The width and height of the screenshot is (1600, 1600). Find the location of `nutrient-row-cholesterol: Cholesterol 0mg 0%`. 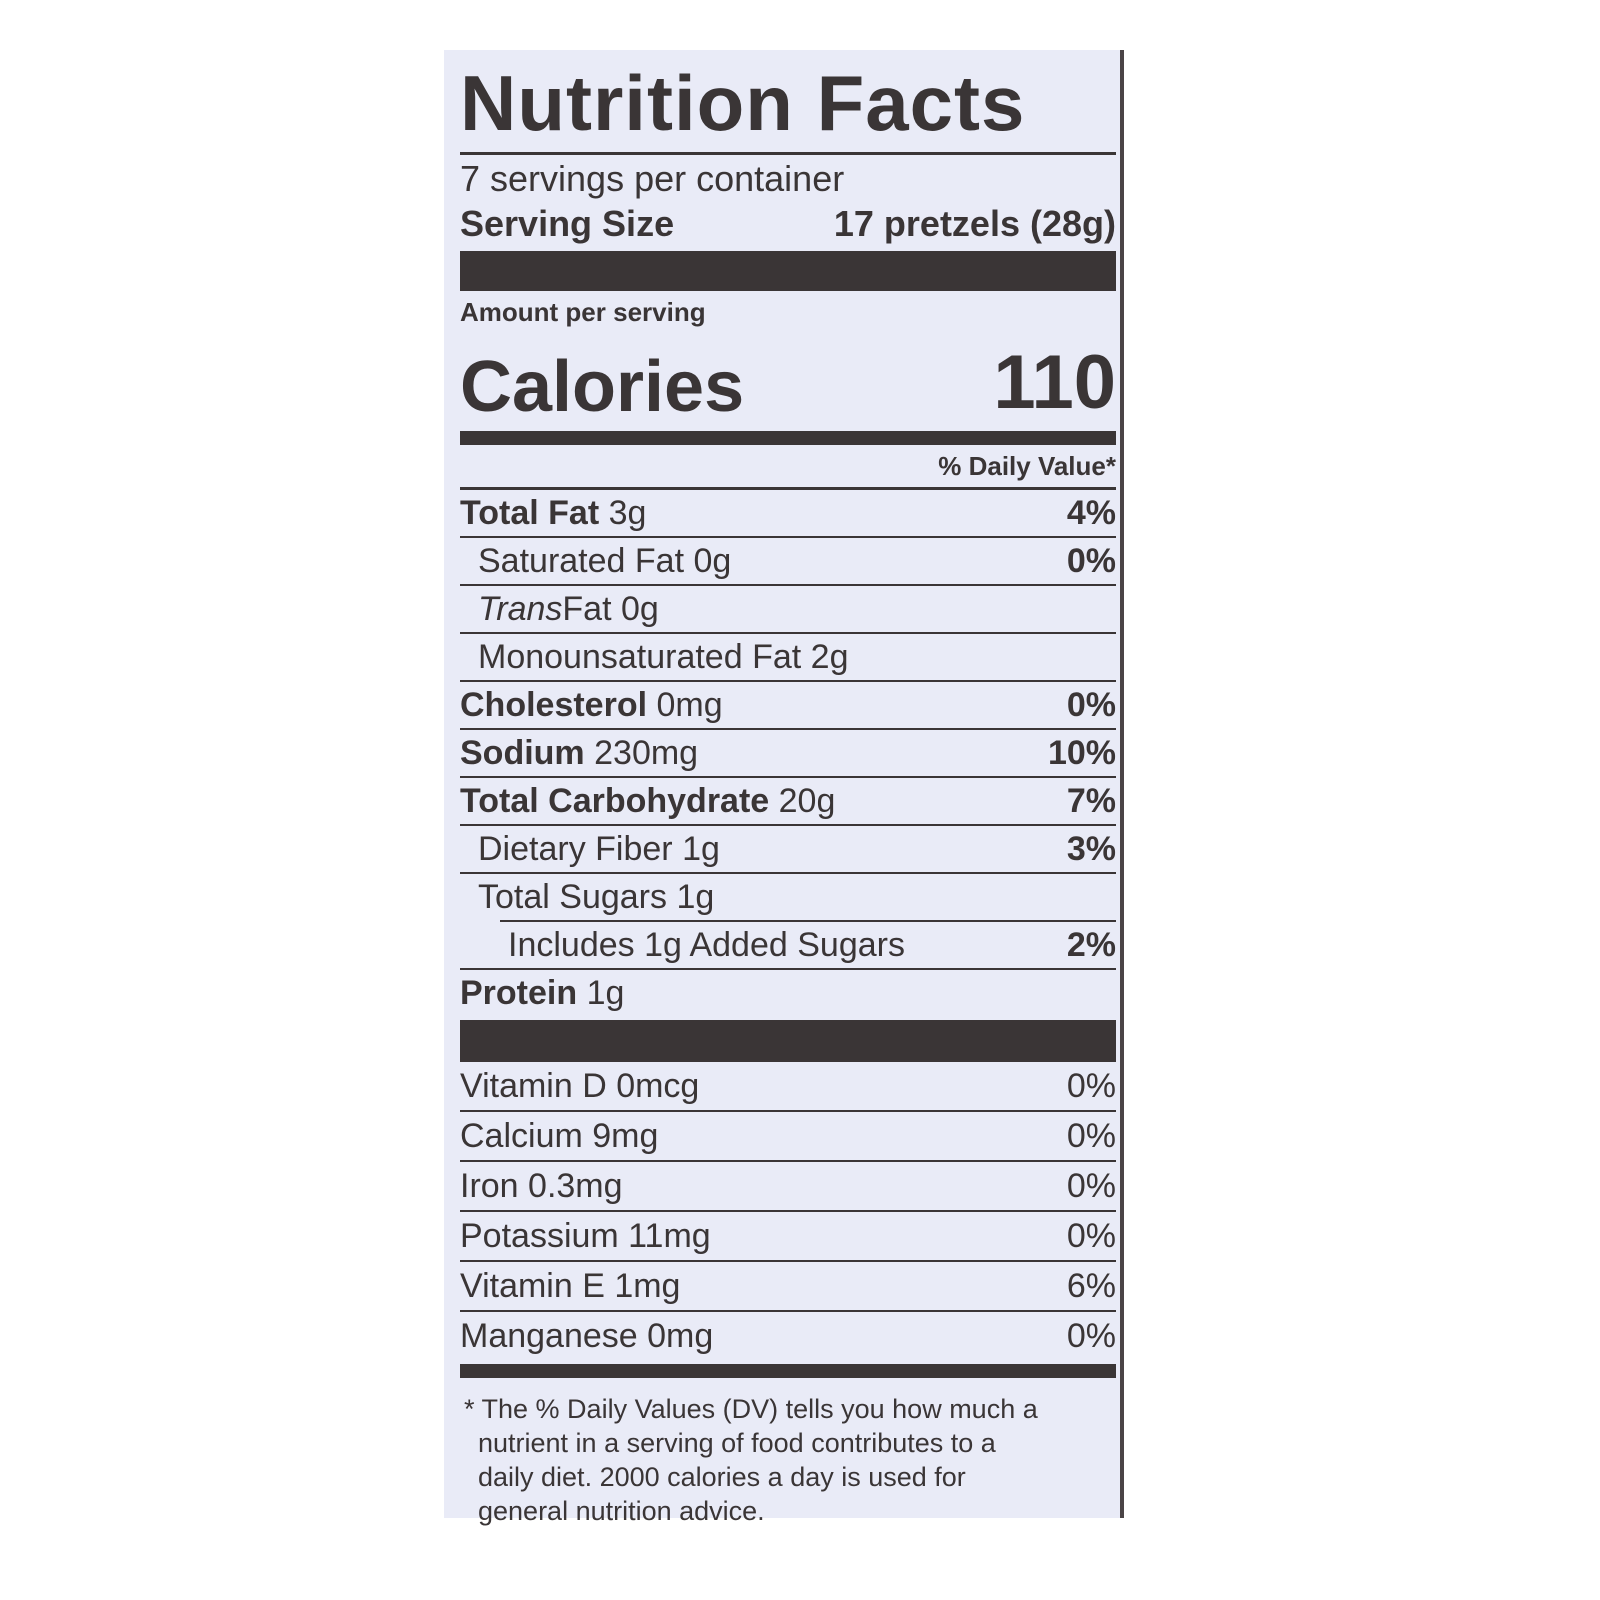

nutrient-row-cholesterol: Cholesterol 0mg 0% is located at coordinates (788, 706).